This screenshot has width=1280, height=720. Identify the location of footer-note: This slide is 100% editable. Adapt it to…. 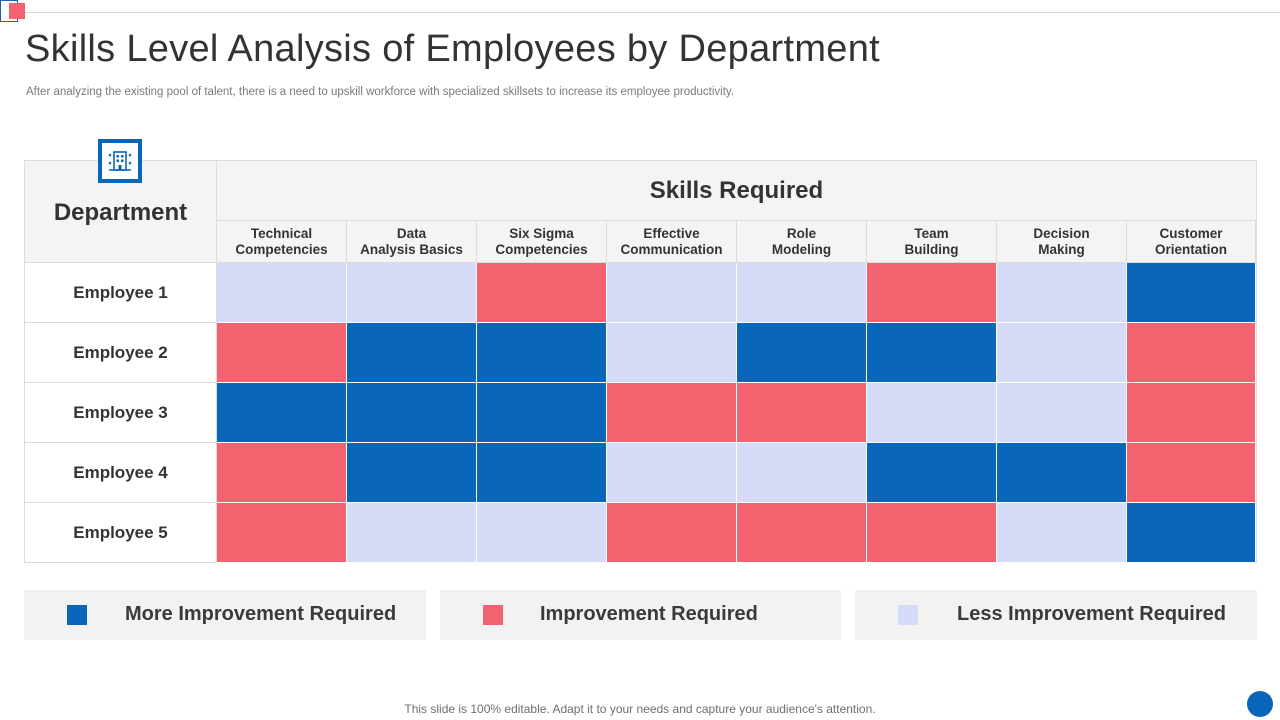
(640, 709).